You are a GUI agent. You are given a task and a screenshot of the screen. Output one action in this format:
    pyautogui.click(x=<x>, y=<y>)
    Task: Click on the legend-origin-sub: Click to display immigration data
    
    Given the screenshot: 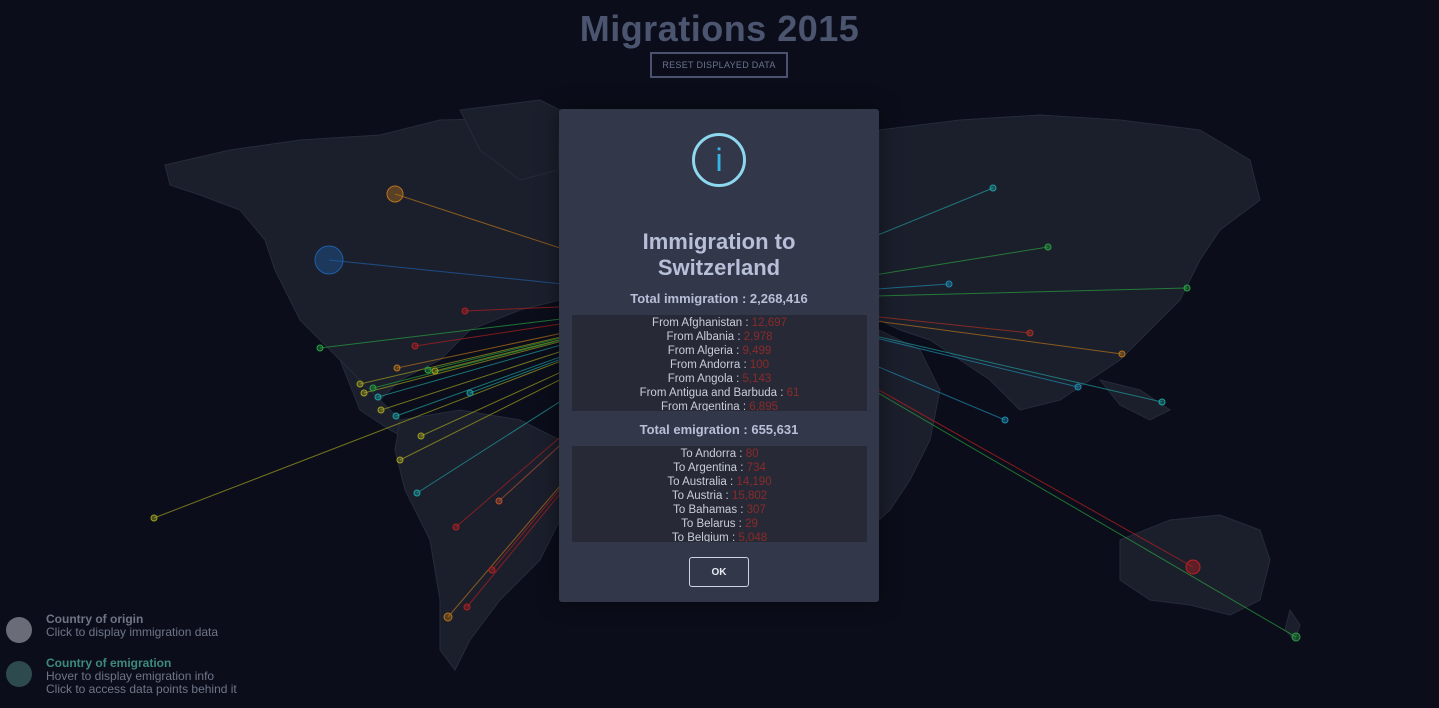 What is the action you would take?
    pyautogui.click(x=132, y=632)
    